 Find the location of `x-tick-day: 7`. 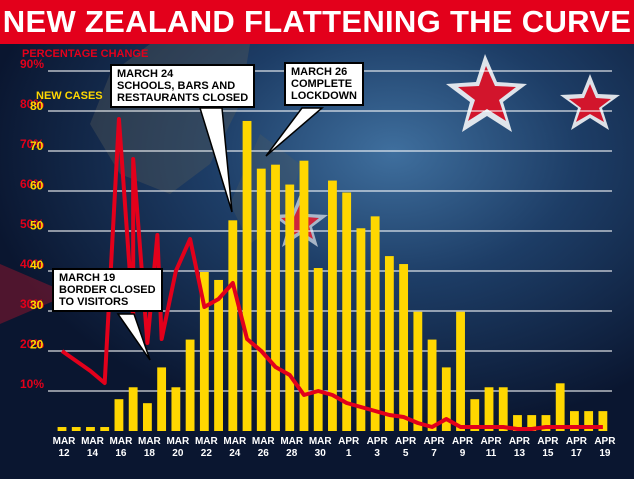

x-tick-day: 7 is located at coordinates (434, 453).